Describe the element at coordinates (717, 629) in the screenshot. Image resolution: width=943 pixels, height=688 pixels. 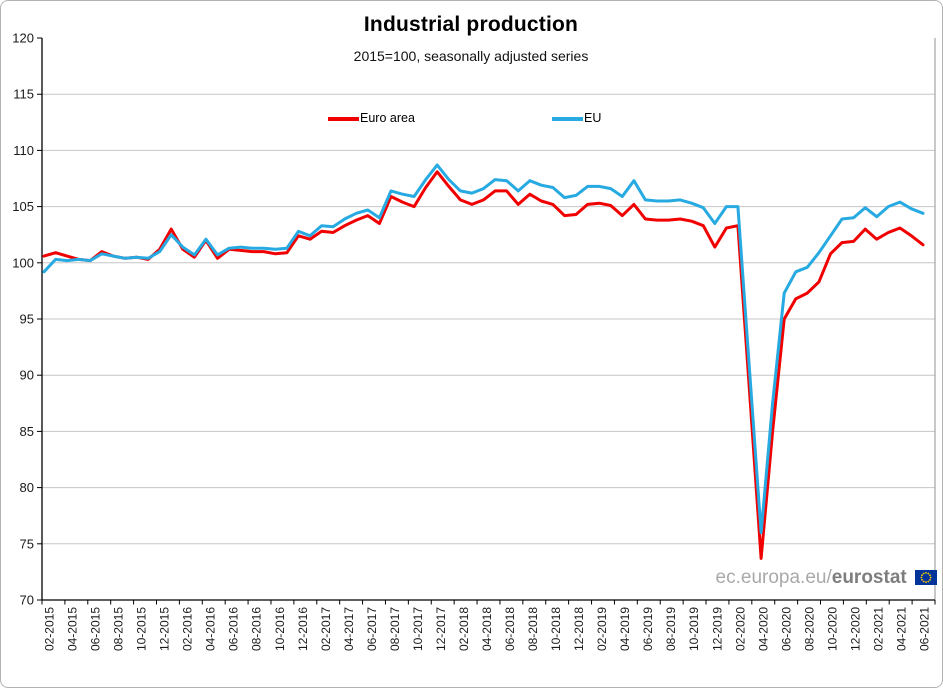
I see `svg-text: 12-2019` at that location.